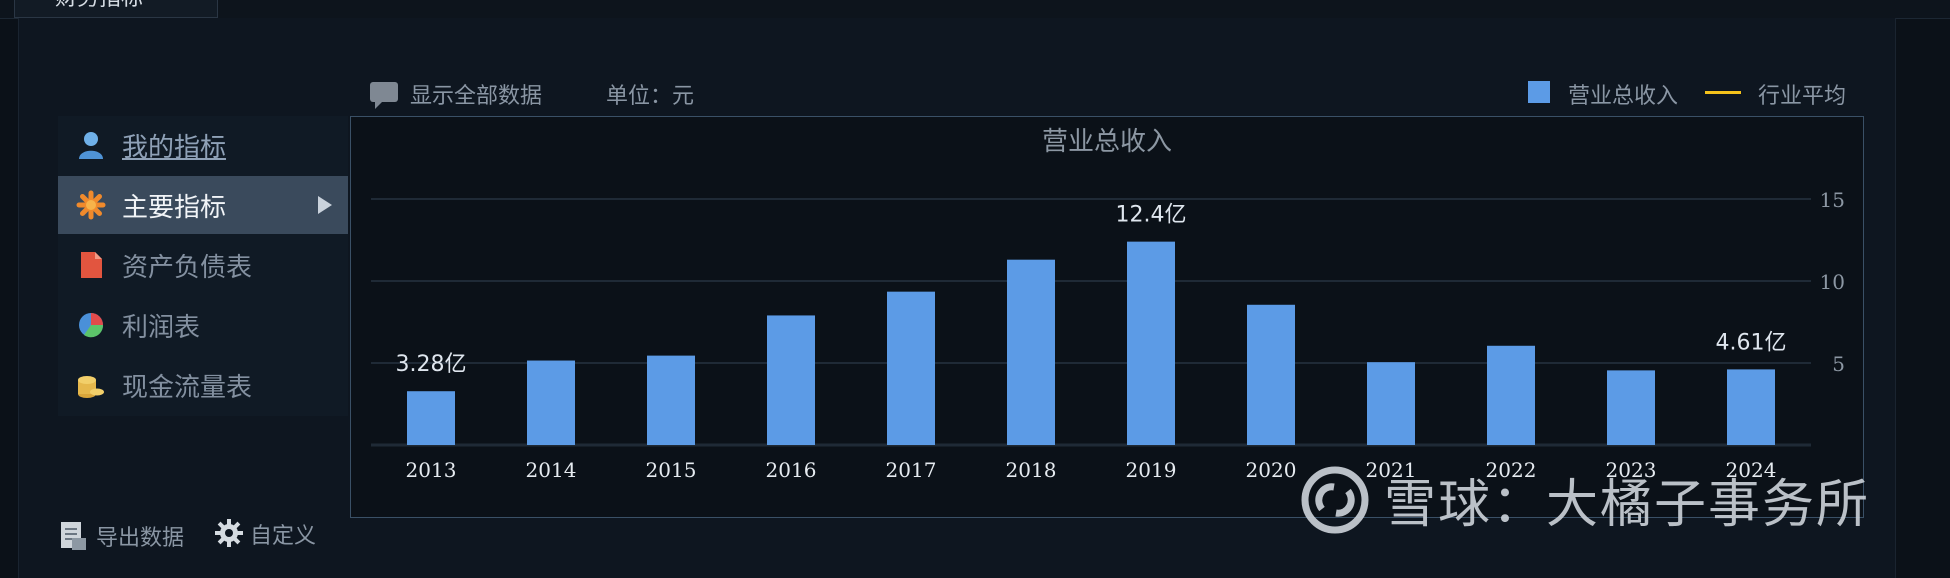  I want to click on tab-finance-indicators: 财务指标, so click(116, 9).